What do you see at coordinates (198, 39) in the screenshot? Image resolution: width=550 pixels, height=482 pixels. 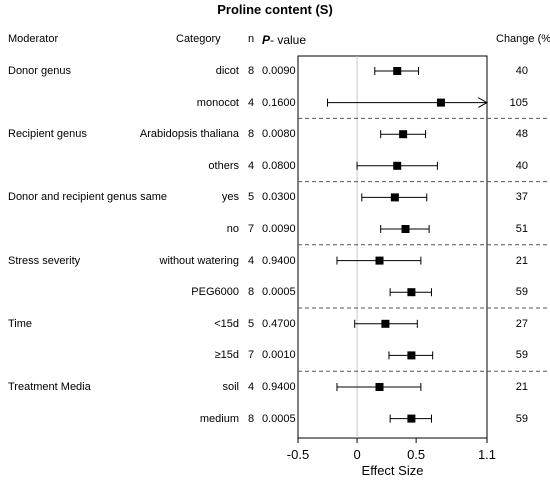 I see `header-category: Category` at bounding box center [198, 39].